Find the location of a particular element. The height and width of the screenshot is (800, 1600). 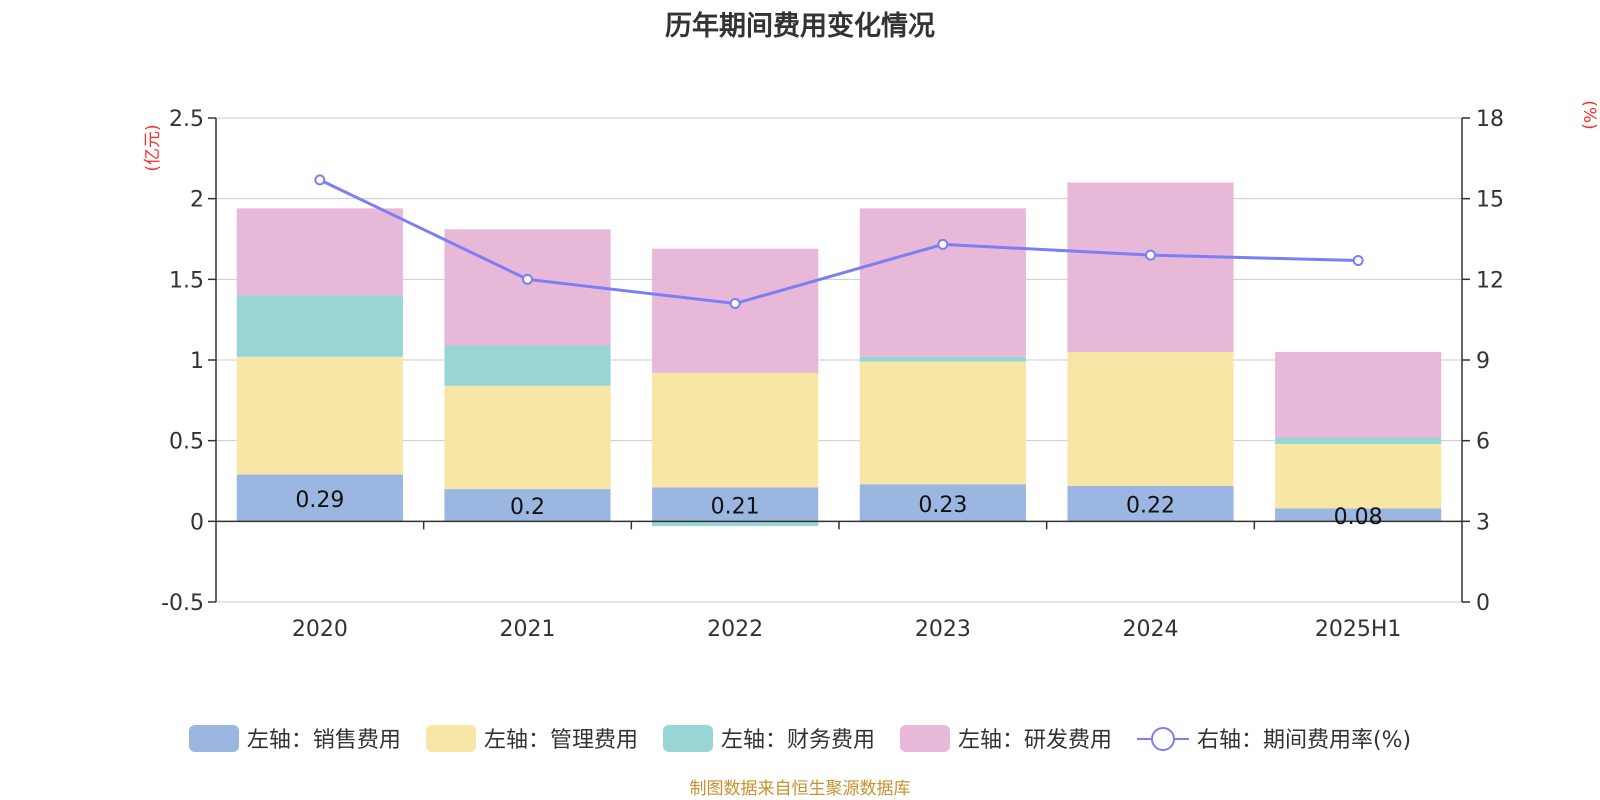

data-label: 0.22 is located at coordinates (1150, 506).